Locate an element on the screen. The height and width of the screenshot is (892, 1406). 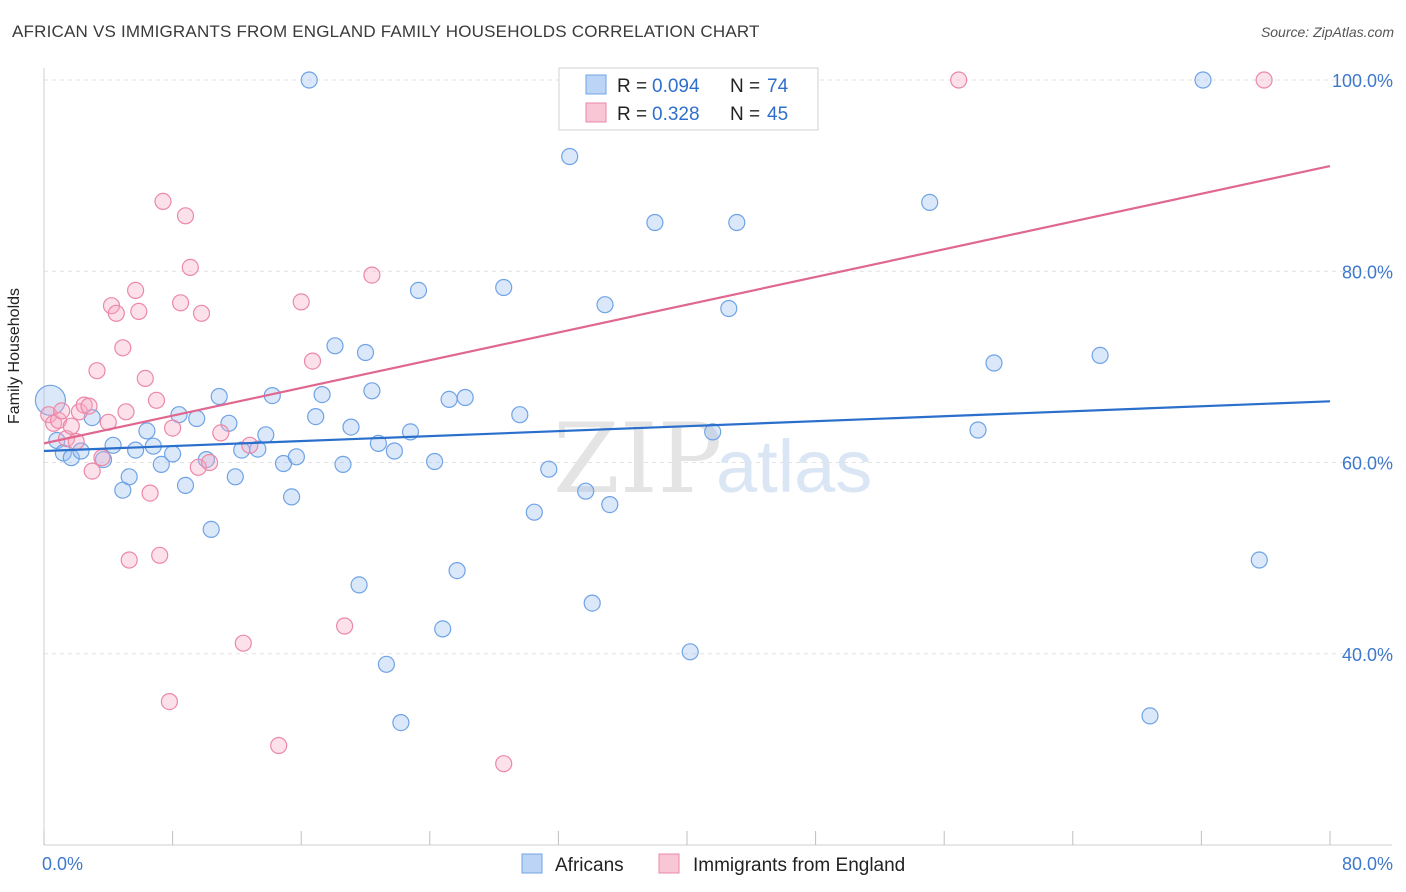
bottom-legend-label: Africans is located at coordinates (589, 865).